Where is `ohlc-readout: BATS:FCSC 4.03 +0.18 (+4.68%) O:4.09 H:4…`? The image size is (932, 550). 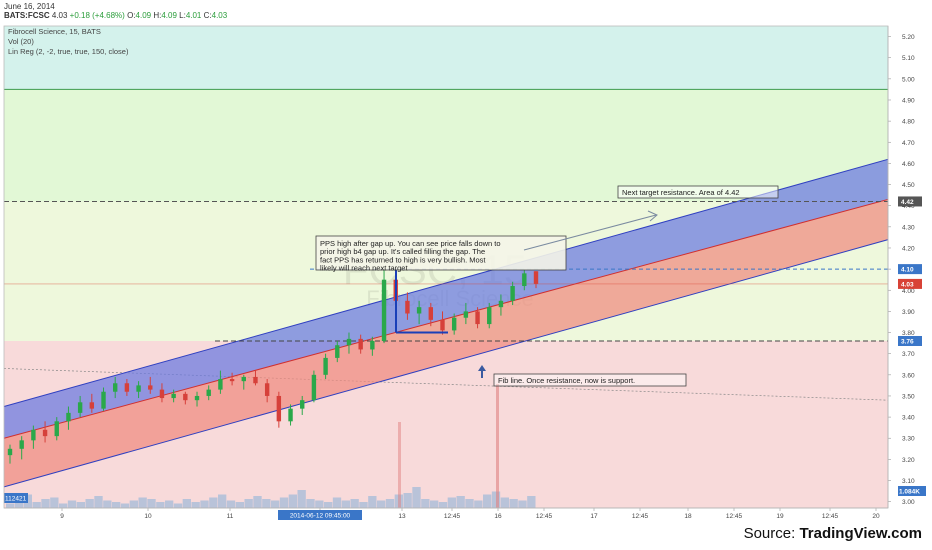
ohlc-readout: BATS:FCSC 4.03 +0.18 (+4.68%) O:4.09 H:4… is located at coordinates (115, 15).